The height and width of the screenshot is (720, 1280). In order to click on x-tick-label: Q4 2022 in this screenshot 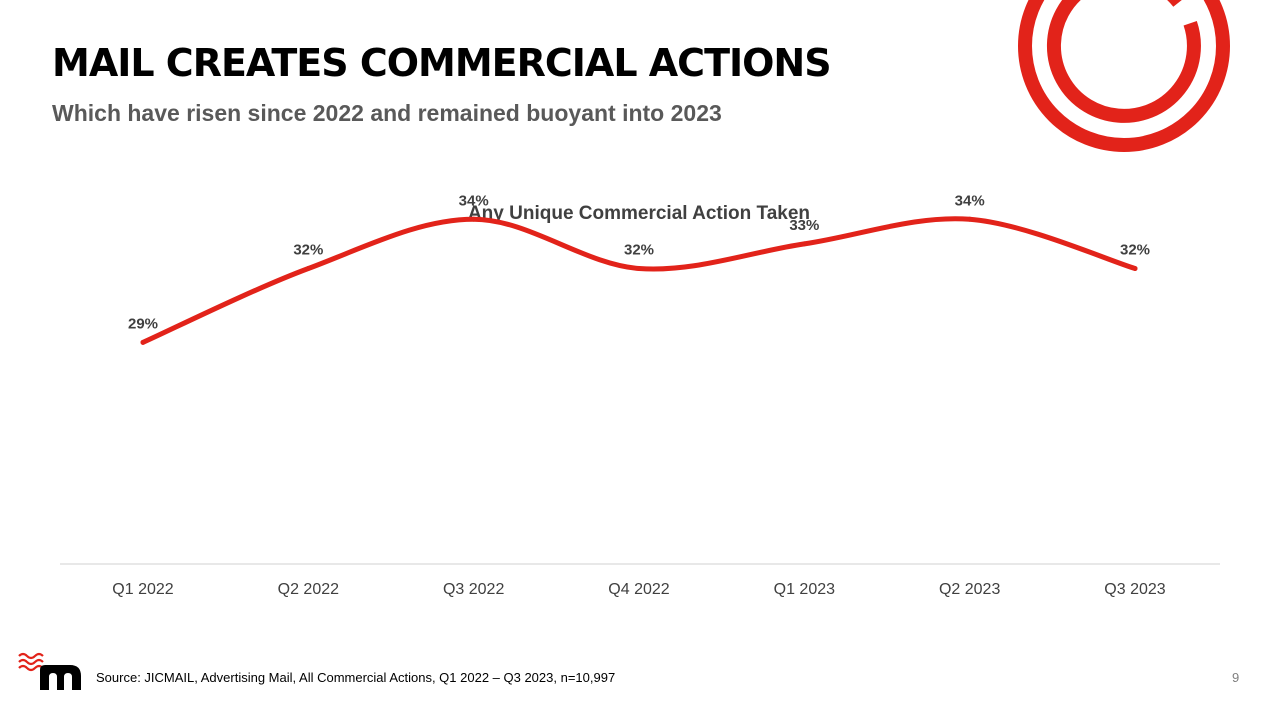, I will do `click(638, 589)`.